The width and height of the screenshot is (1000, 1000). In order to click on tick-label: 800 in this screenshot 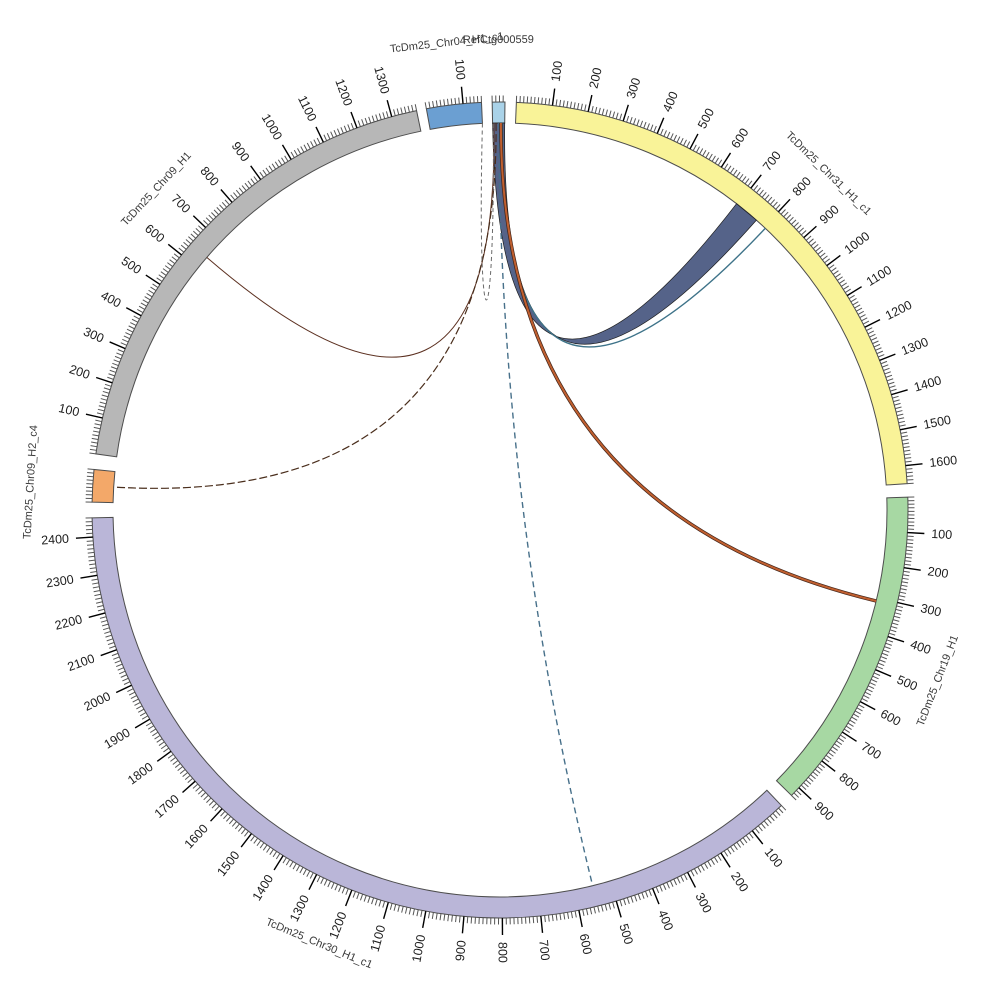, I will do `click(503, 952)`.